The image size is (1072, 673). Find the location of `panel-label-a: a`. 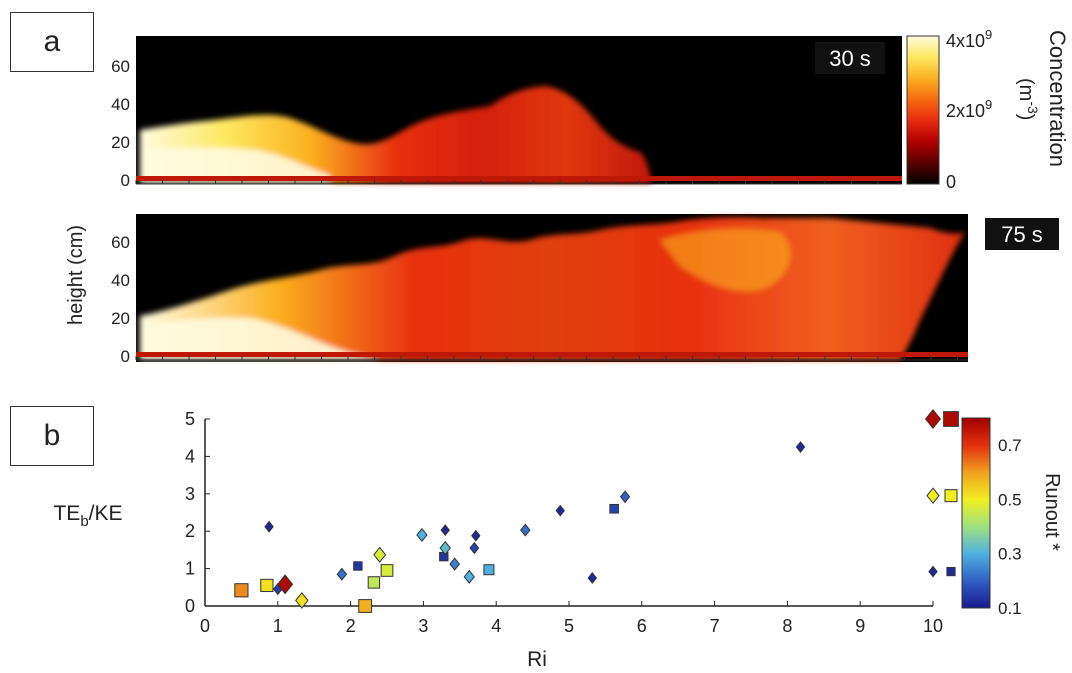

panel-label-a: a is located at coordinates (52, 42).